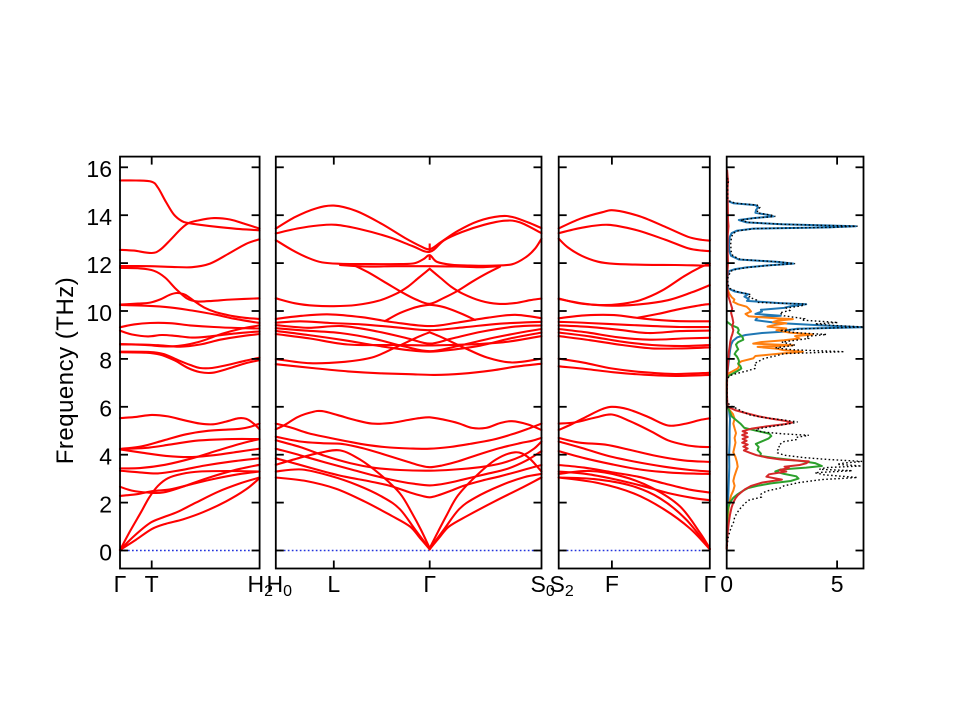 Image resolution: width=960 pixels, height=725 pixels. I want to click on svg-text: L, so click(333, 584).